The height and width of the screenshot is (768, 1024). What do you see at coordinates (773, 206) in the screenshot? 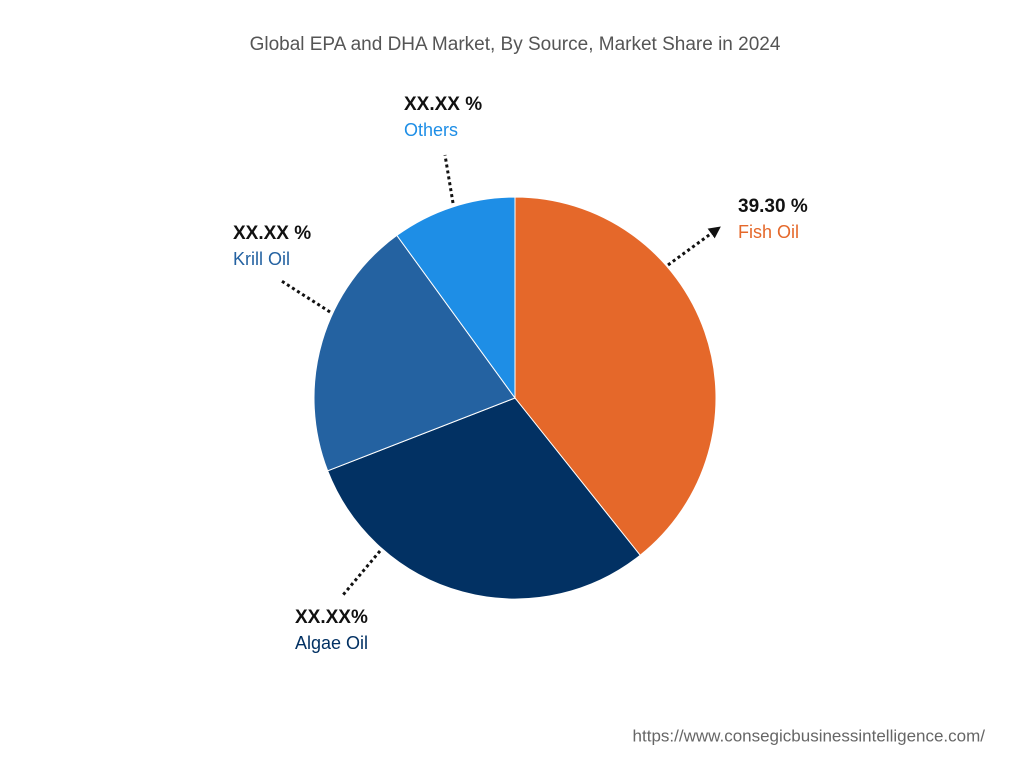
I see `value-label: 39.30 %` at bounding box center [773, 206].